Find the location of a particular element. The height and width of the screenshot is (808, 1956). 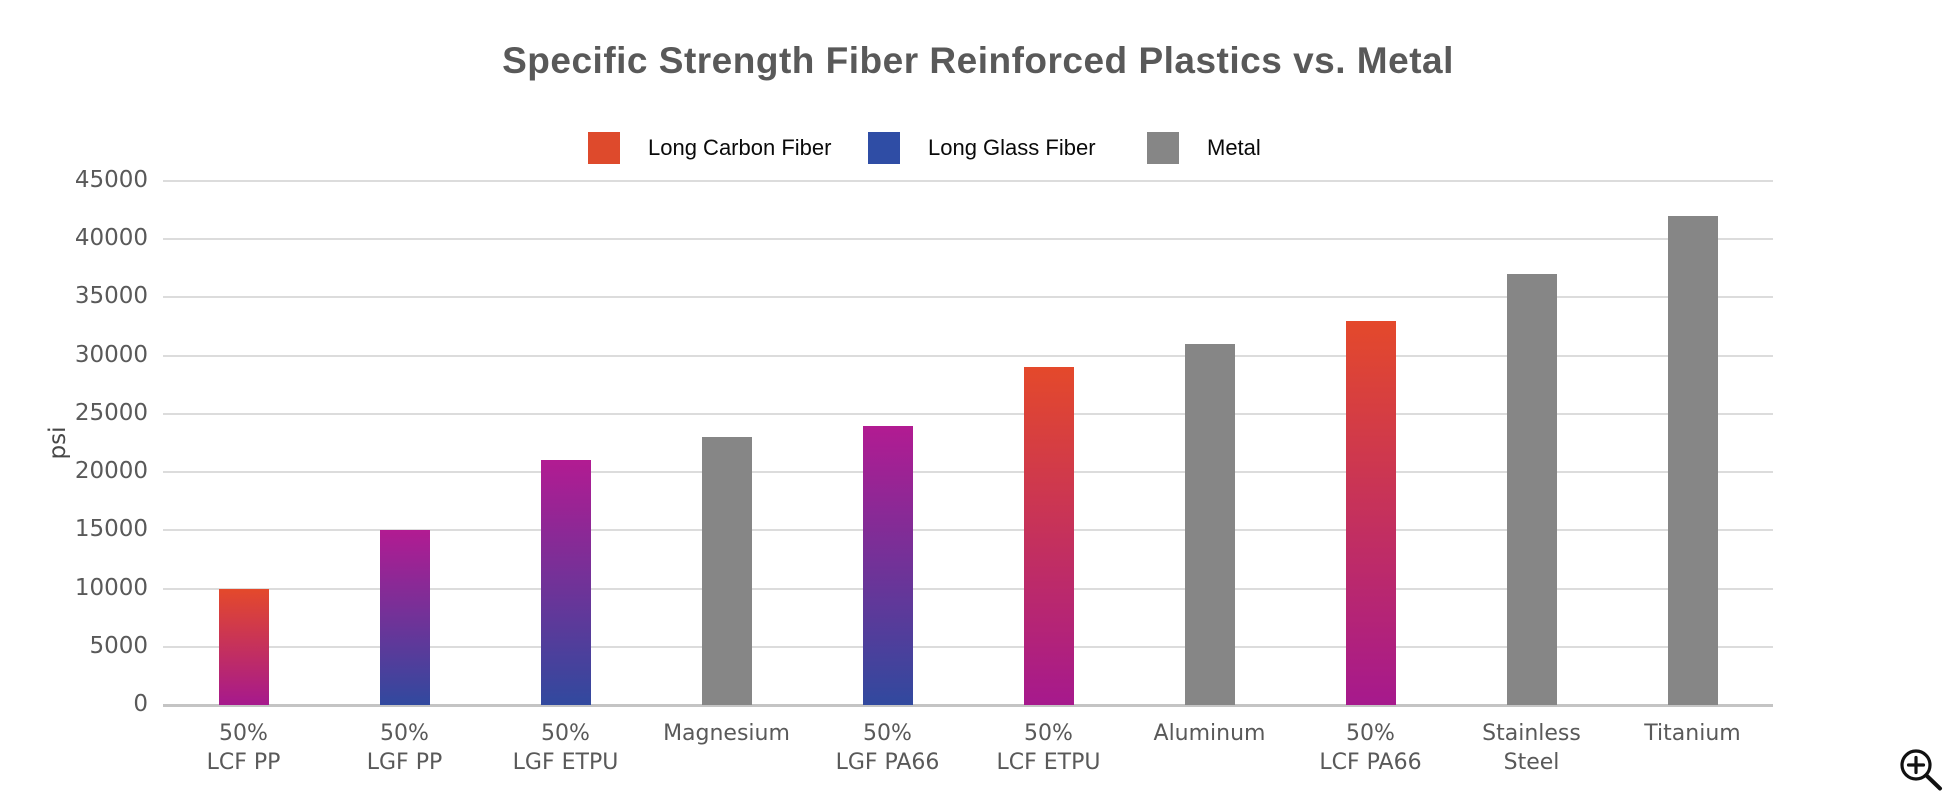

bar-50-lgf-pa66 is located at coordinates (887, 565).